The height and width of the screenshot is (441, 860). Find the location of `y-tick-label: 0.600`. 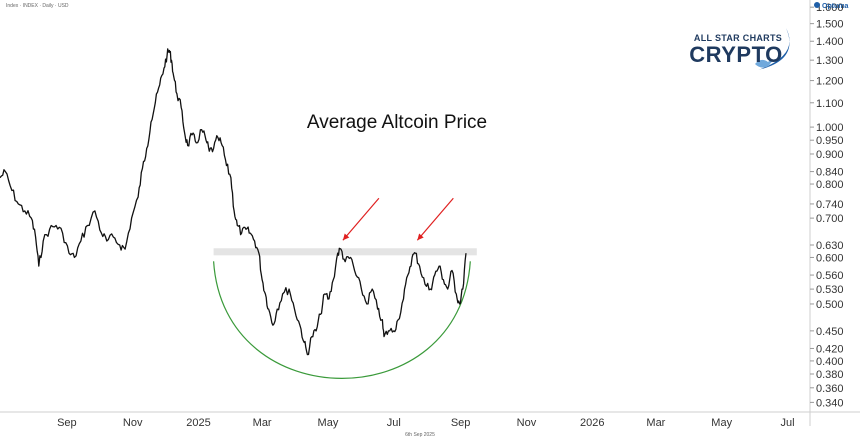

y-tick-label: 0.600 is located at coordinates (830, 258).